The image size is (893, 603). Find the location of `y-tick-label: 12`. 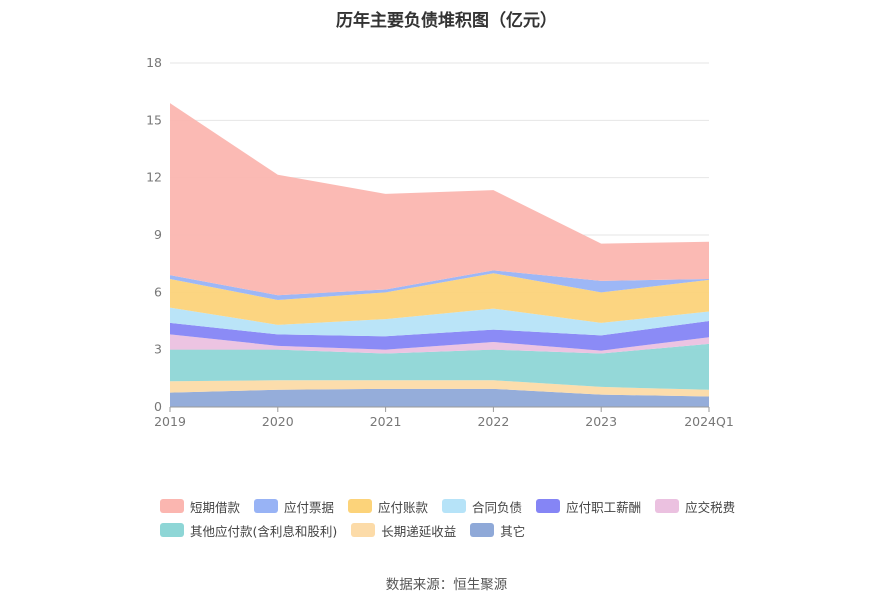

y-tick-label: 12 is located at coordinates (154, 177).